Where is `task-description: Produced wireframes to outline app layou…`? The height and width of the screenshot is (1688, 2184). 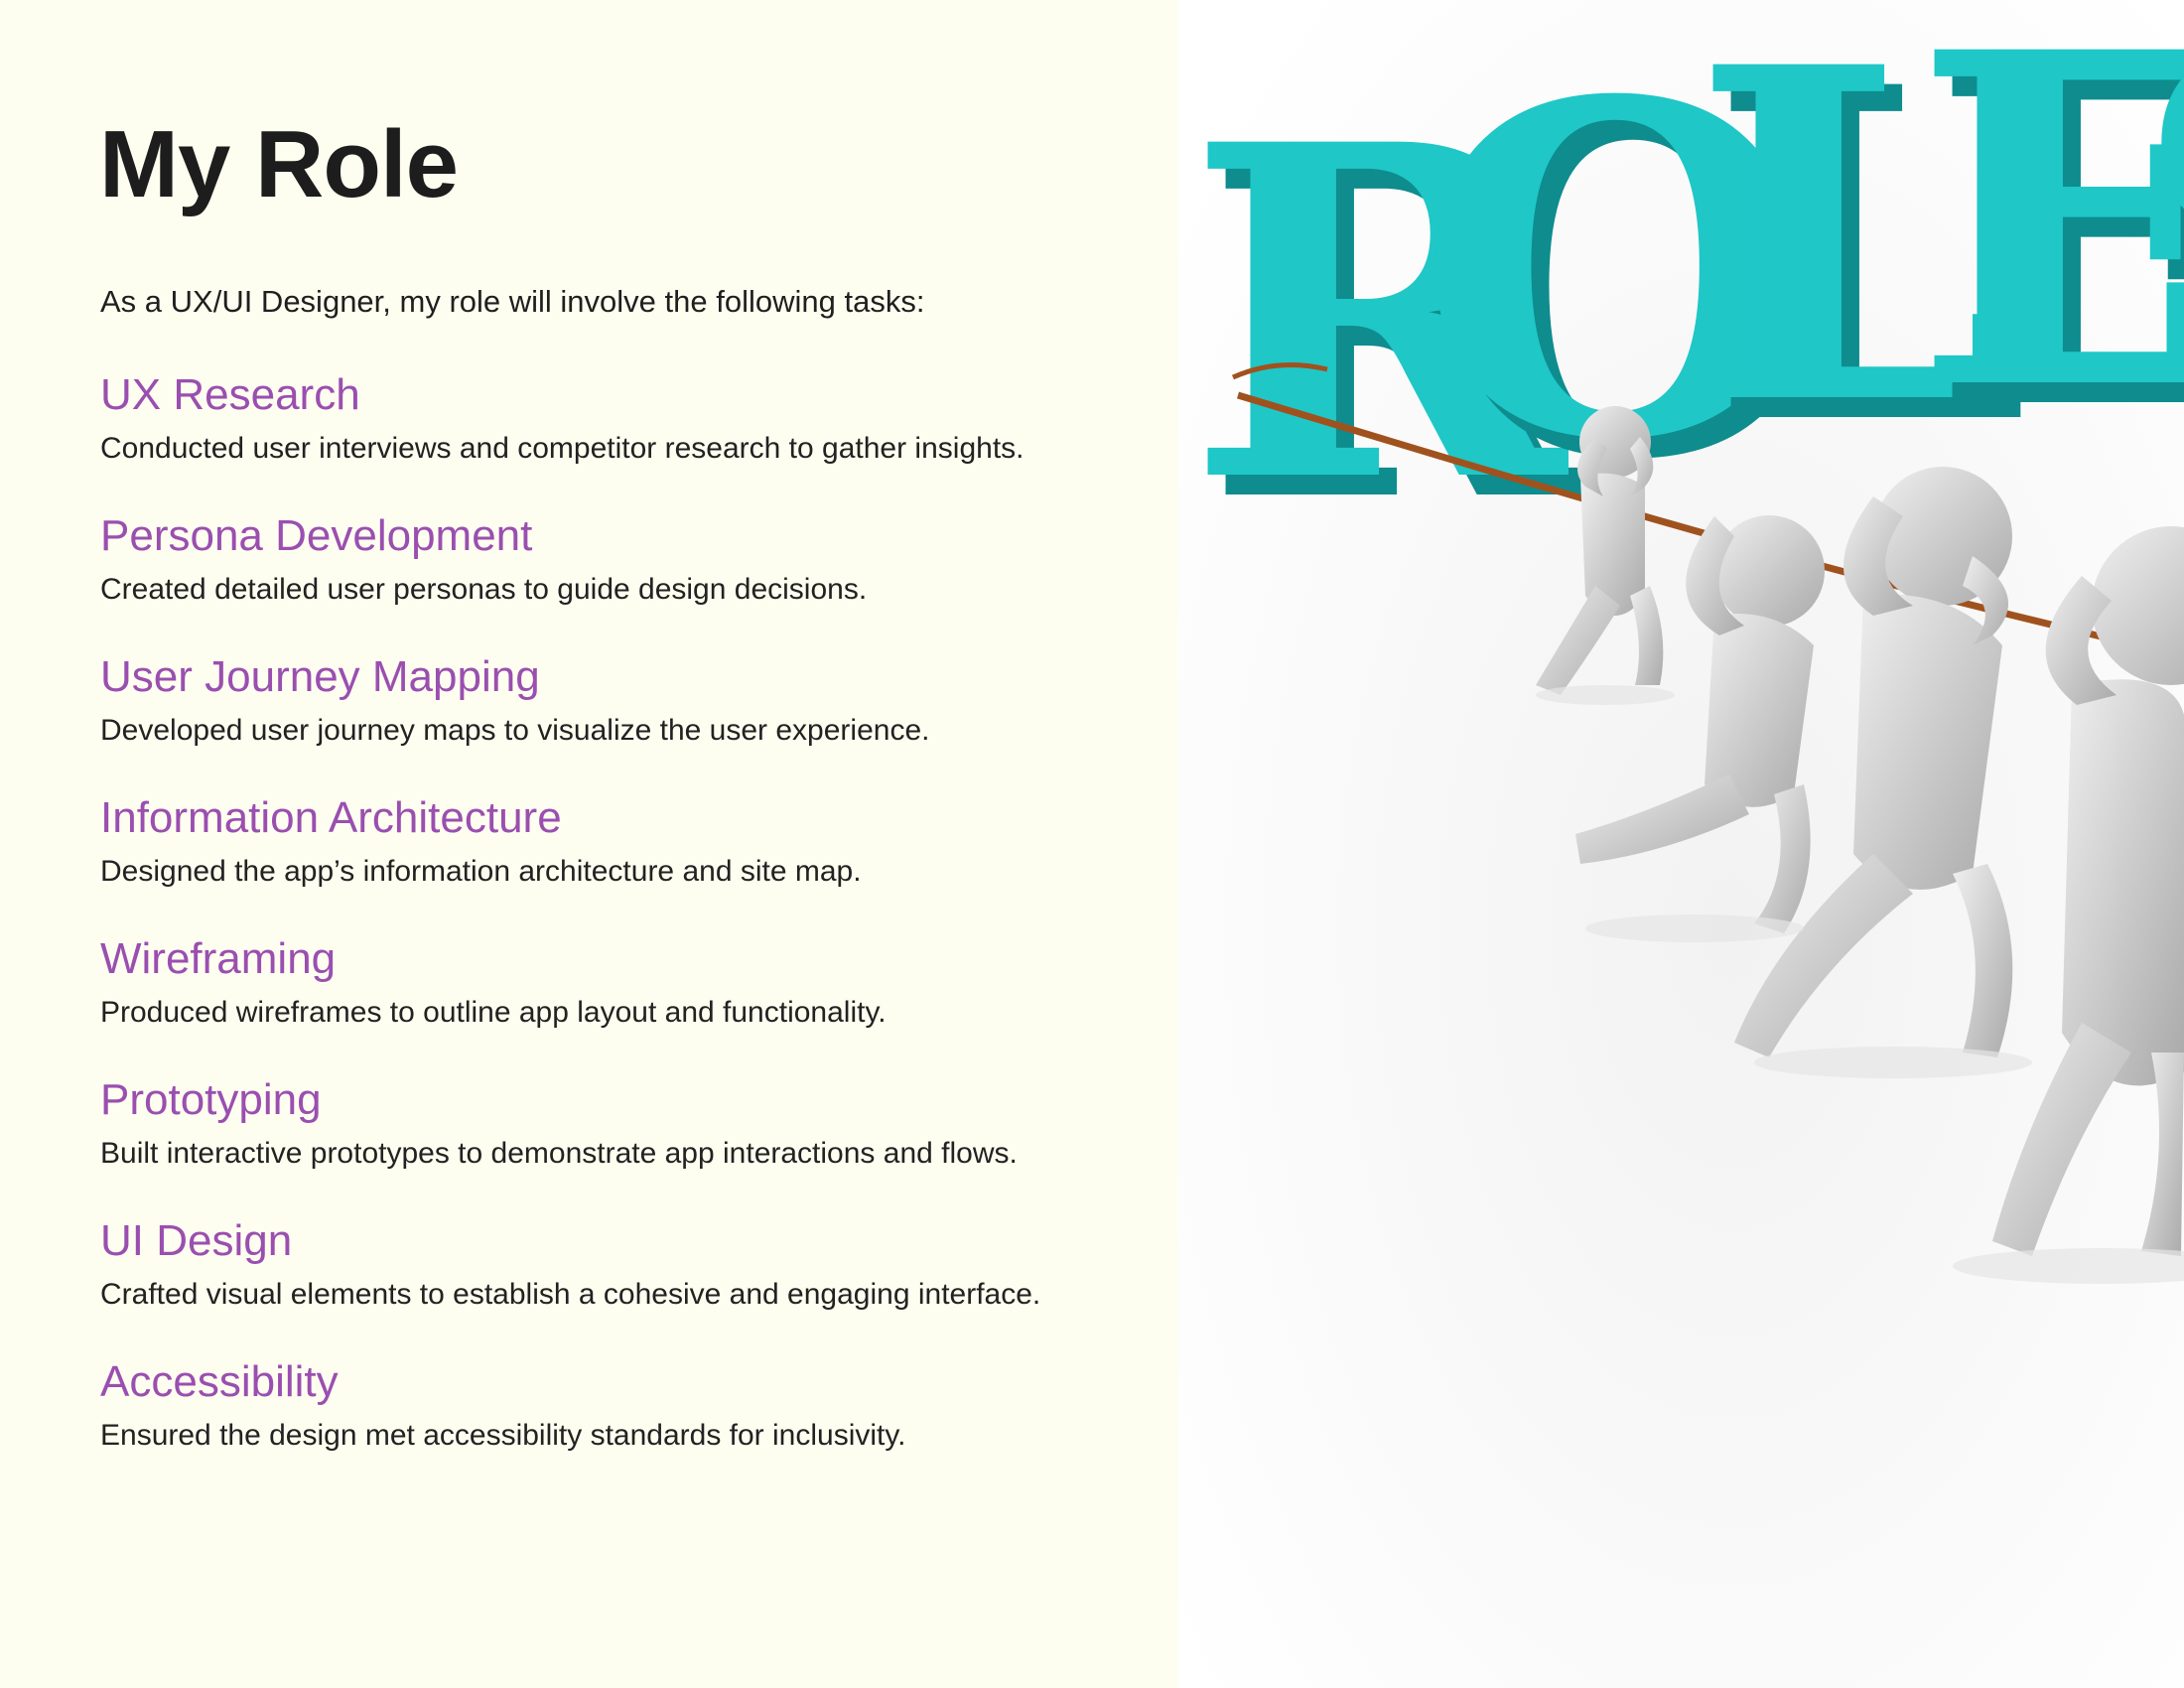
task-description: Produced wireframes to outline app layou… is located at coordinates (493, 1012).